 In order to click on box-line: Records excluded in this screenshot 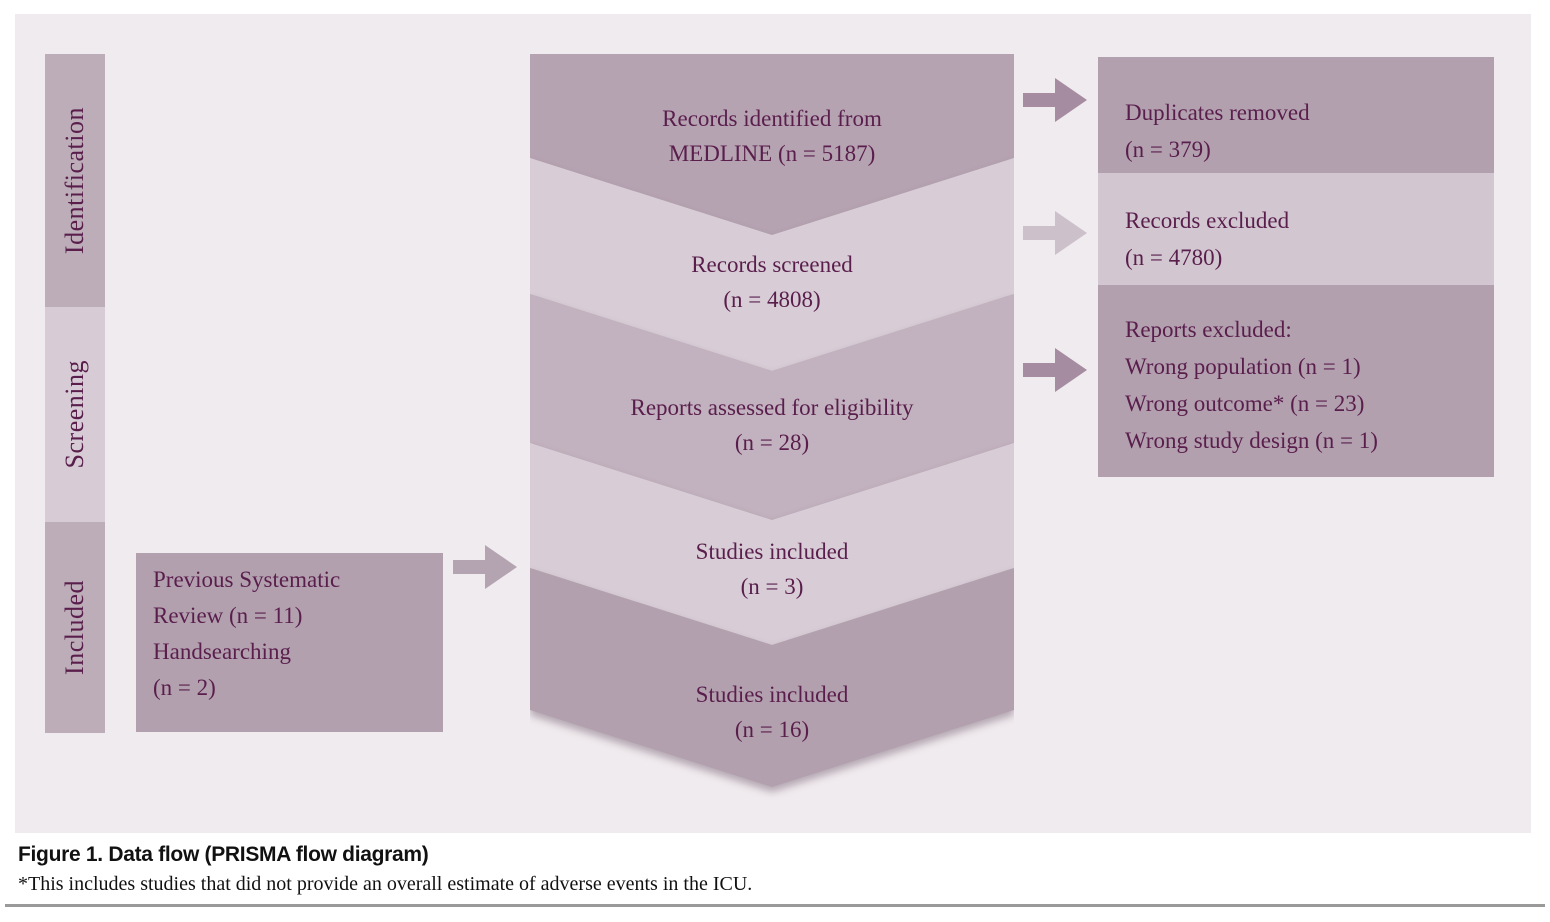, I will do `click(1207, 220)`.